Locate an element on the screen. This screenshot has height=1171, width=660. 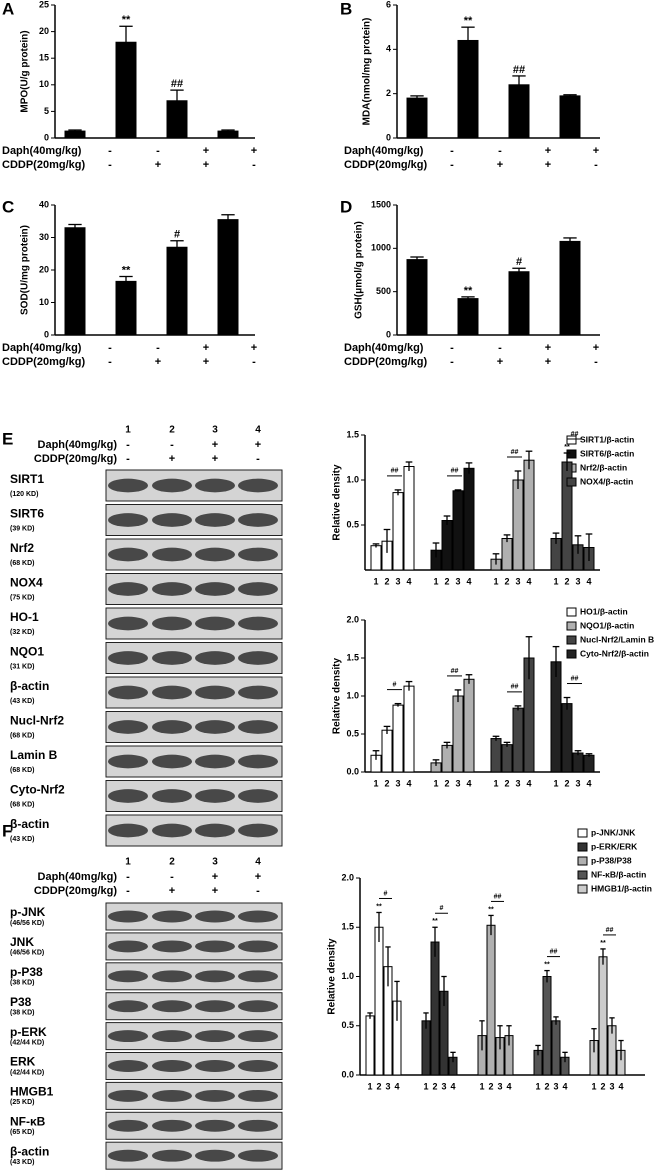
legend-label: NF-κB/β-actin is located at coordinates (618, 874).